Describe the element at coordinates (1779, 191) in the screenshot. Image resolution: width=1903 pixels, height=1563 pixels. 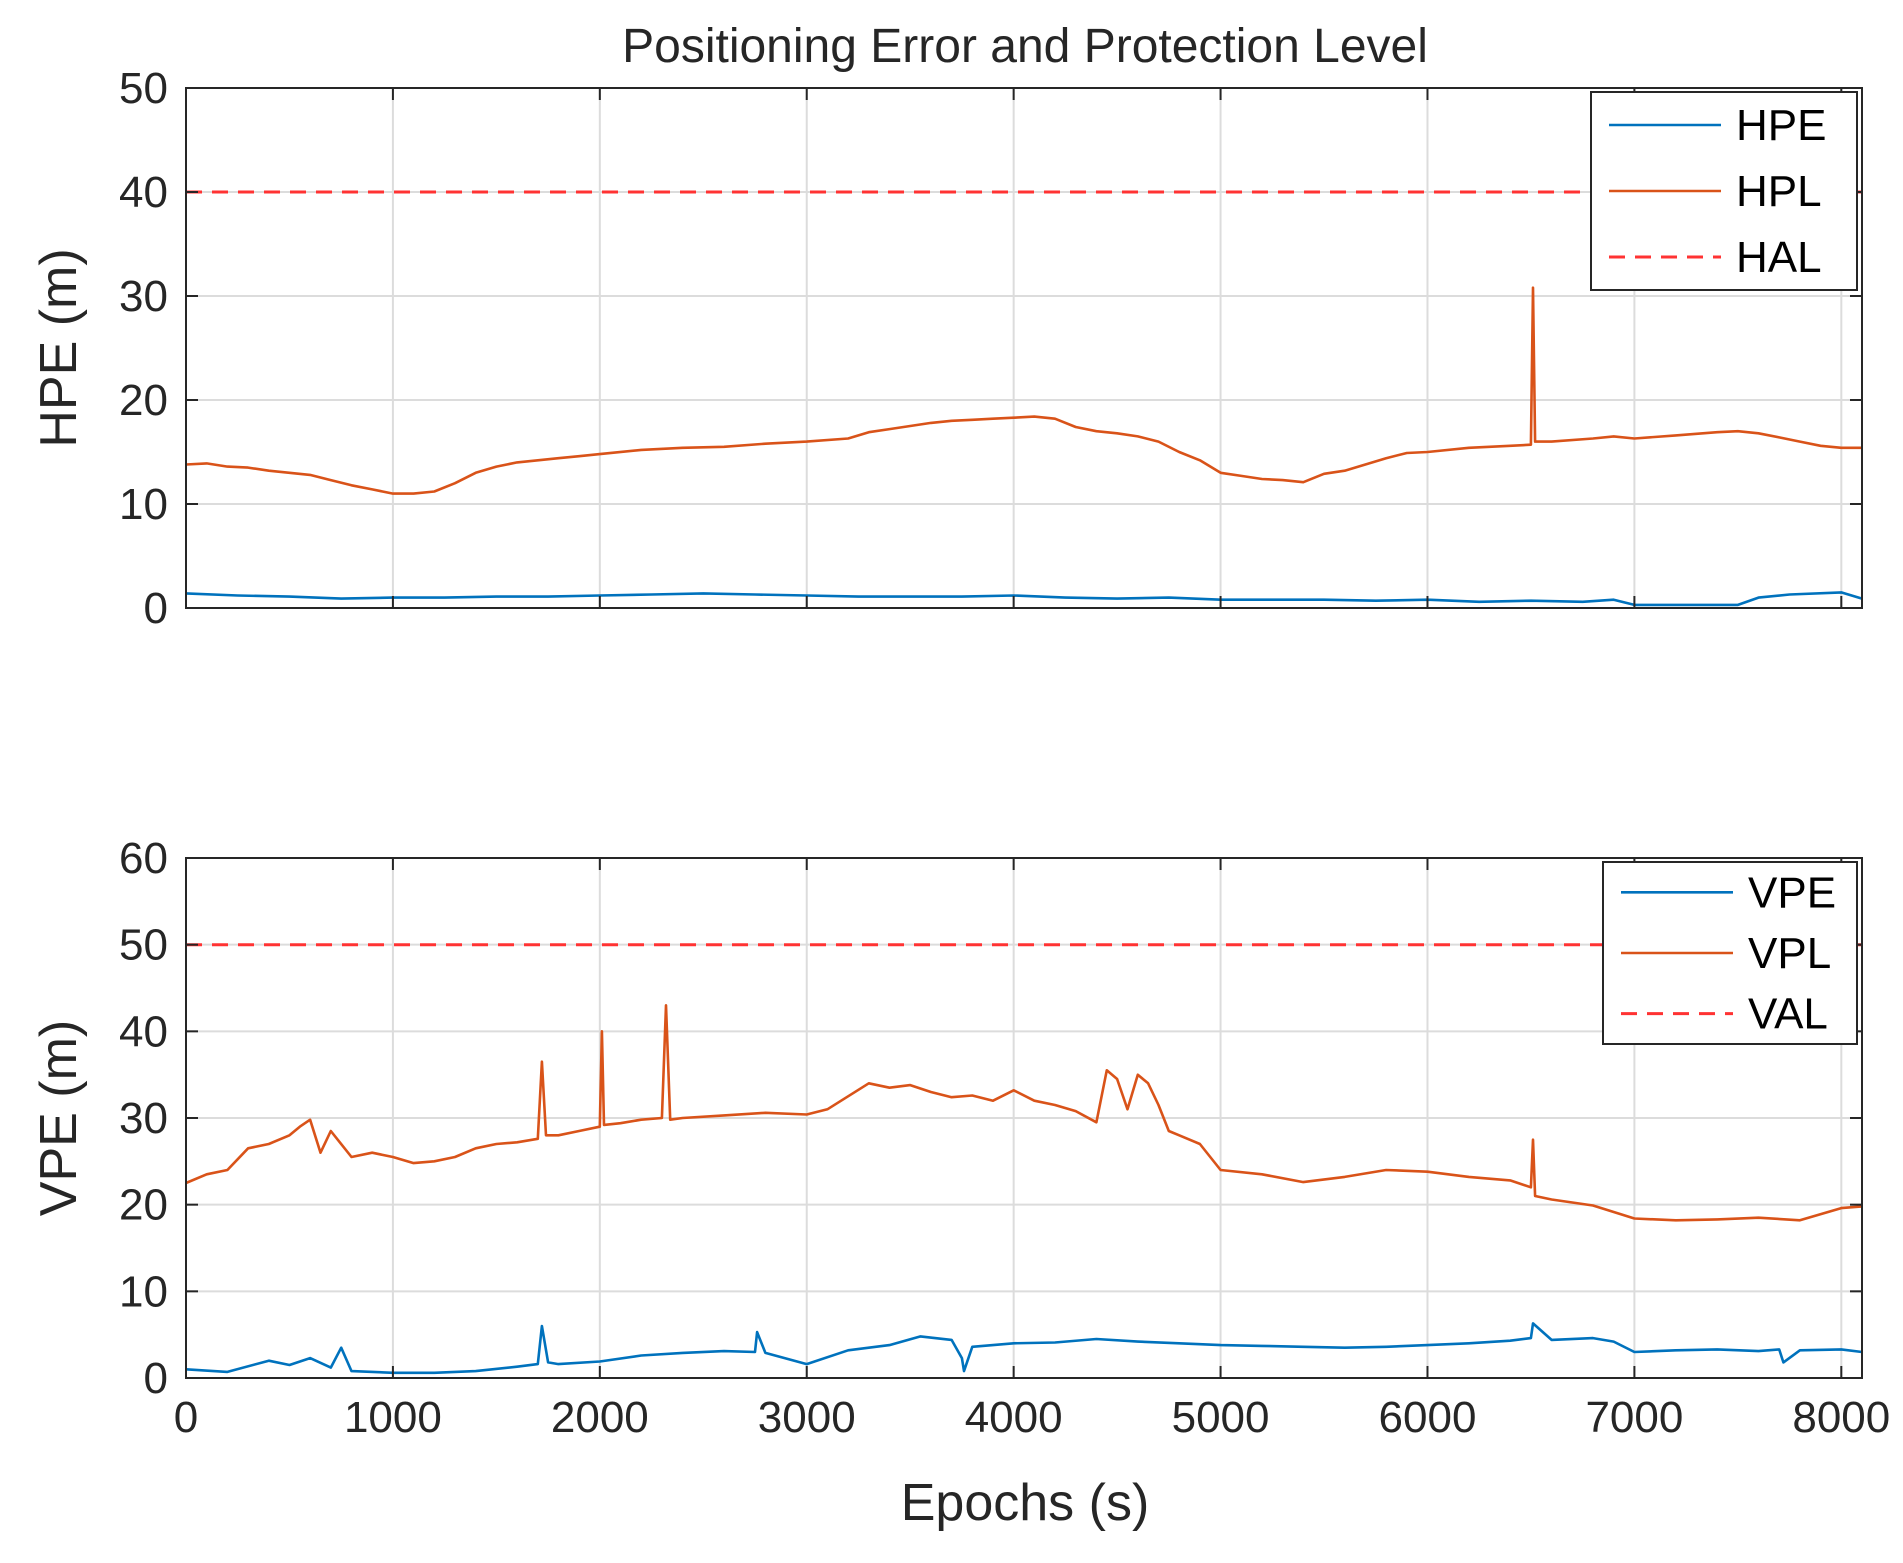
I see `legend-label-hpl: HPL` at that location.